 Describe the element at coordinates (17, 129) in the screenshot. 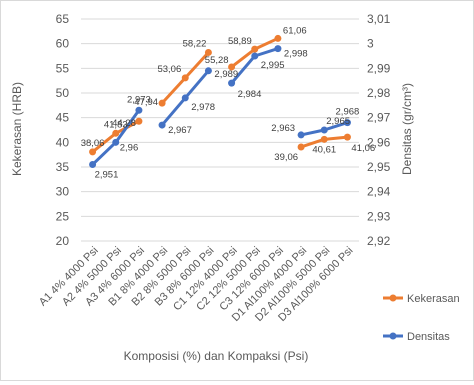

I see `y-axis-title: Kekerasan (HRB)` at that location.